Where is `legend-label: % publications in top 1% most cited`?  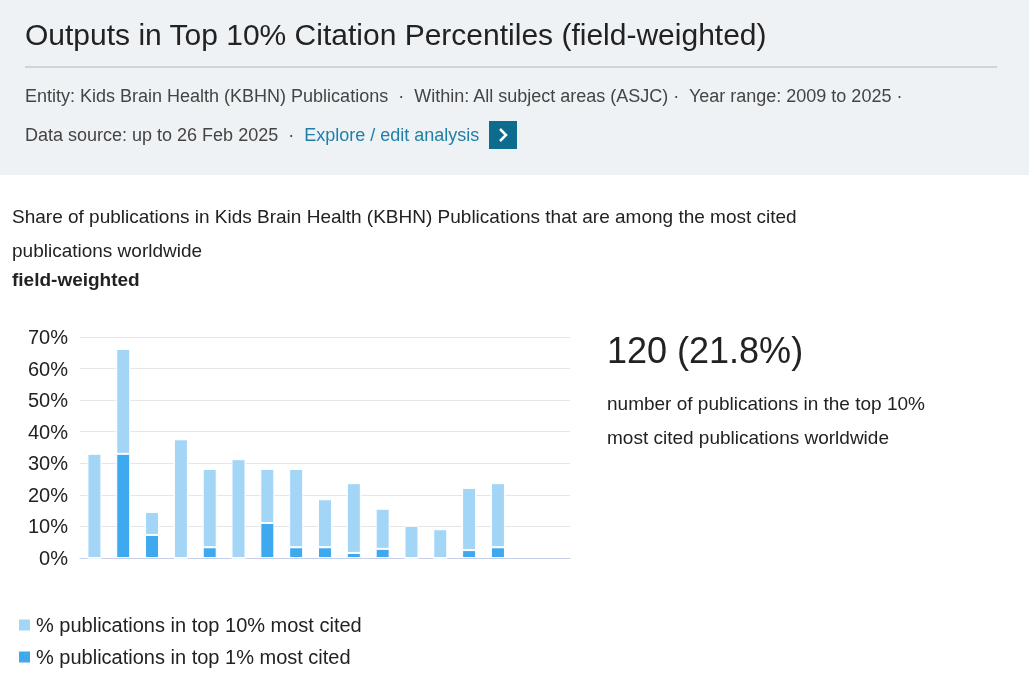
legend-label: % publications in top 1% most cited is located at coordinates (193, 657).